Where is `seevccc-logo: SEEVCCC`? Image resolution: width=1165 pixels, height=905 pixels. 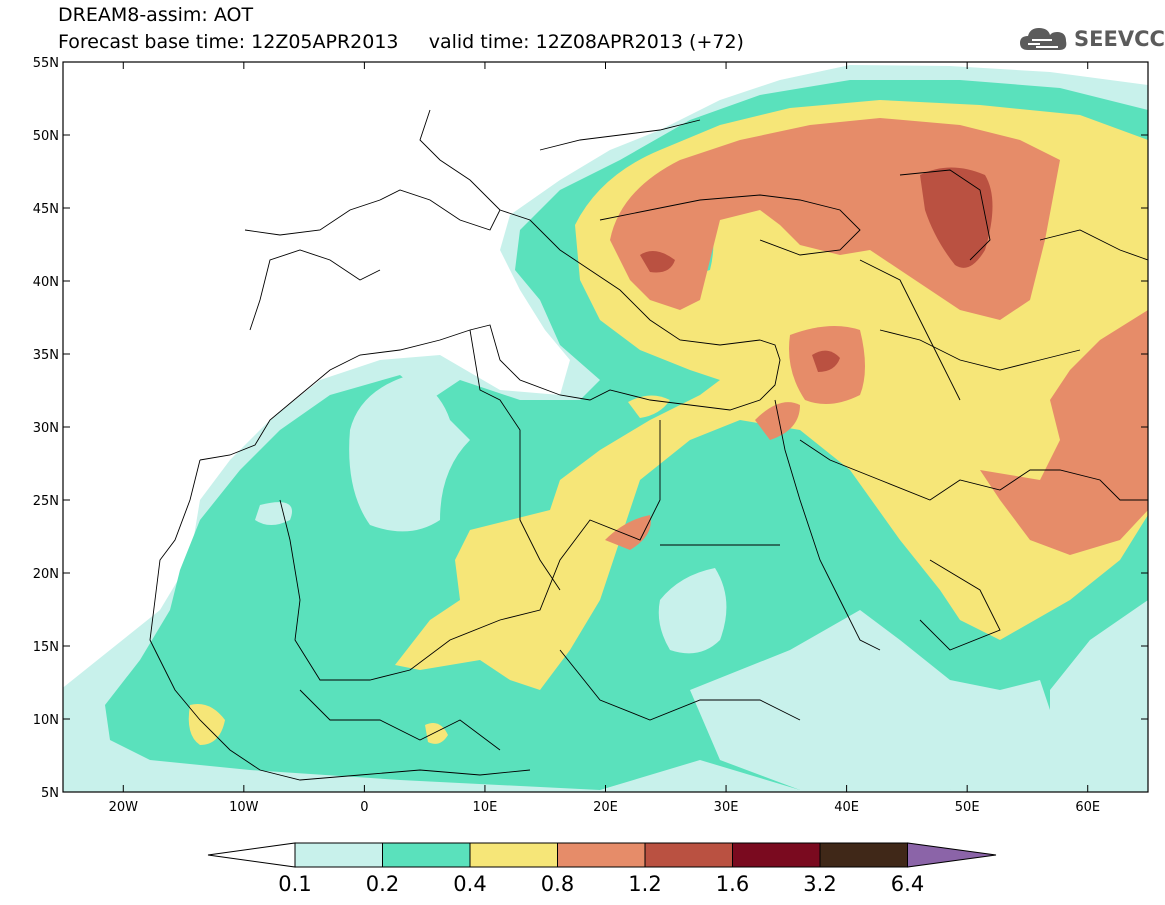
seevccc-logo: SEEVCCC is located at coordinates (1091, 39).